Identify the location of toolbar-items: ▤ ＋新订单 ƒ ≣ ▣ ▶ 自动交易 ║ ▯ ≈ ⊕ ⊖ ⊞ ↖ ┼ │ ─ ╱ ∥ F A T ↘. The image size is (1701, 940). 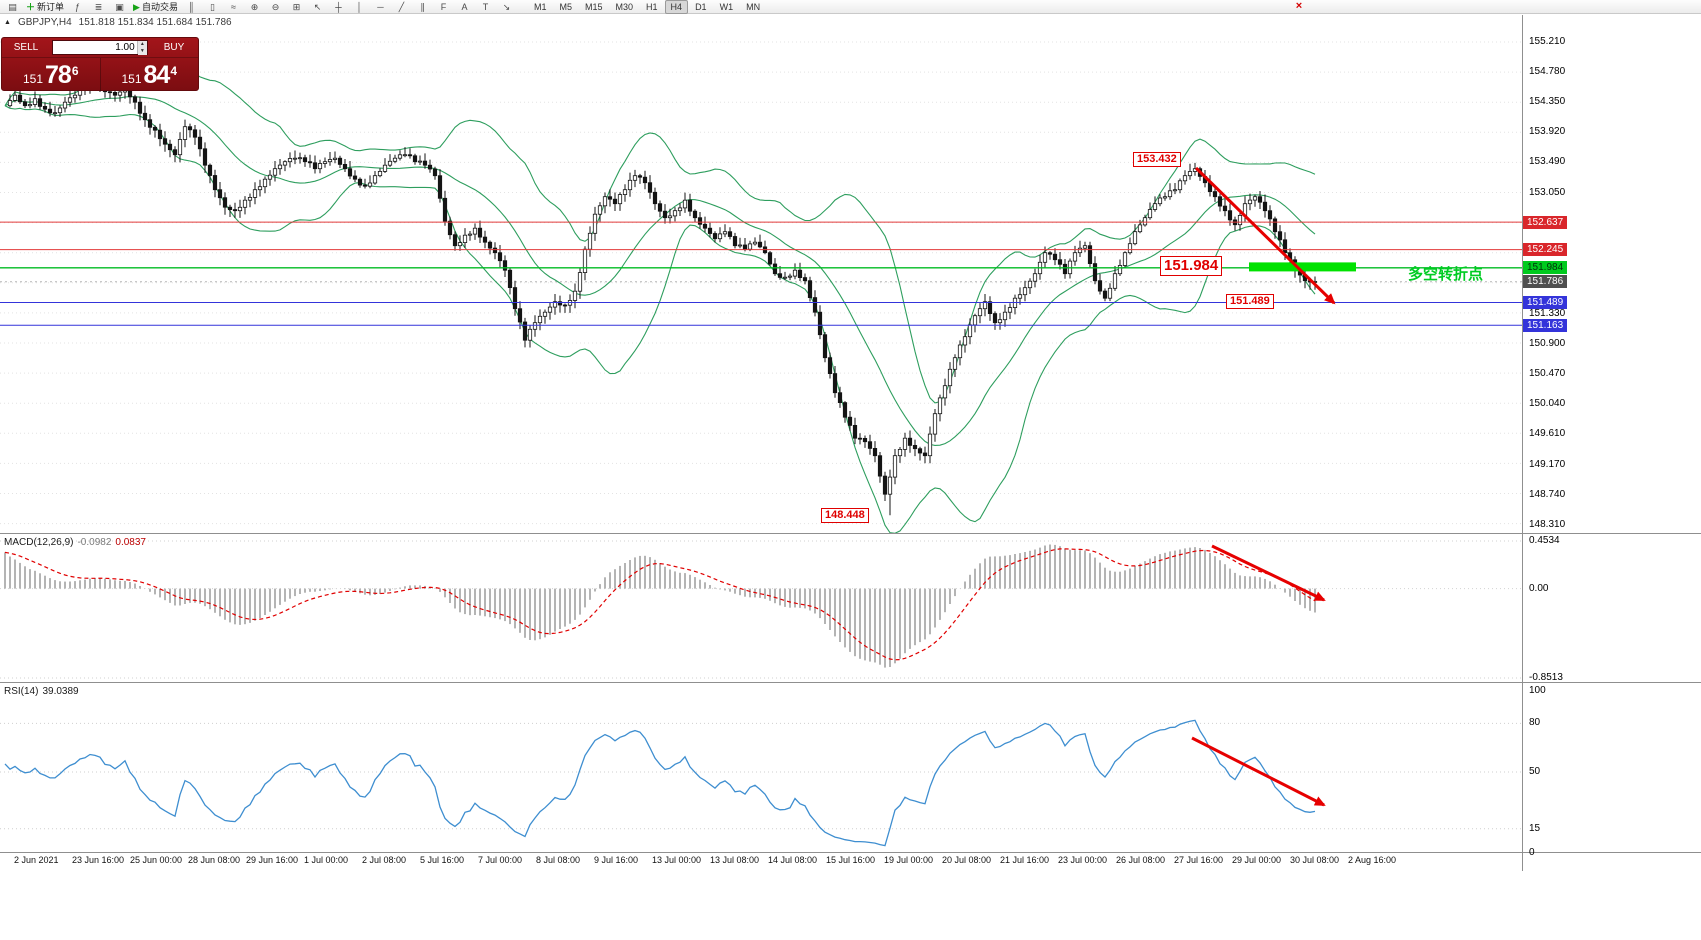
(259, 7).